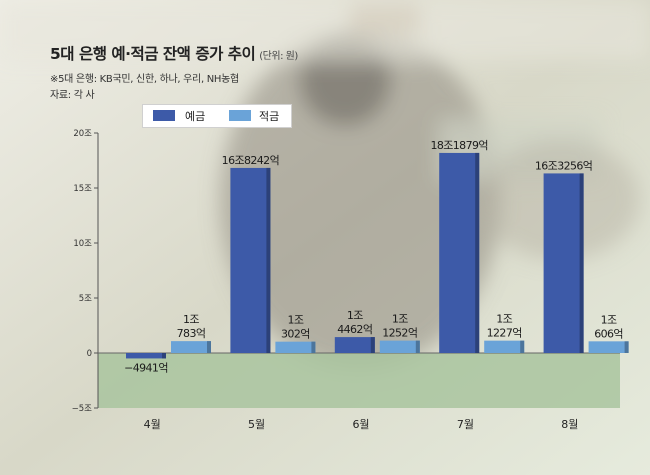 Image resolution: width=650 pixels, height=475 pixels. What do you see at coordinates (146, 367) in the screenshot?
I see `data-label-deposit: −4941억` at bounding box center [146, 367].